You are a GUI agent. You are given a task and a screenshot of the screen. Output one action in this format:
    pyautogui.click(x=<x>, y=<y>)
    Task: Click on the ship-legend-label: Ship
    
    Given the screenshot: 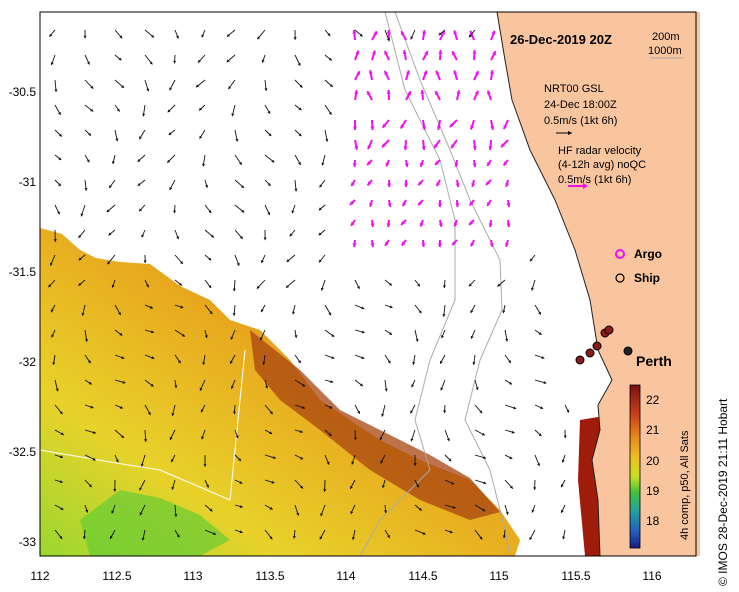 What is the action you would take?
    pyautogui.click(x=647, y=278)
    